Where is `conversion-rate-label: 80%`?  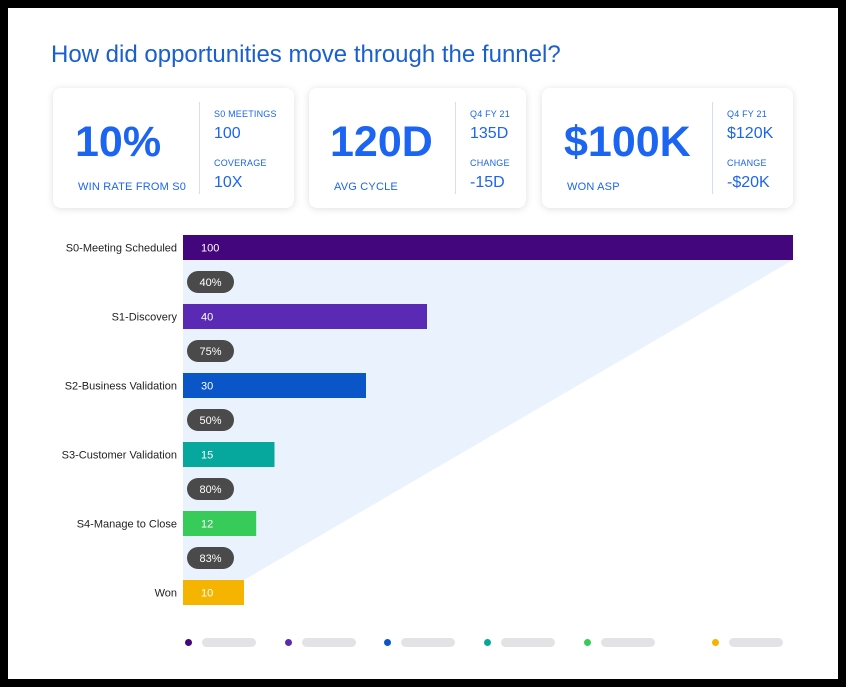 conversion-rate-label: 80% is located at coordinates (210, 490).